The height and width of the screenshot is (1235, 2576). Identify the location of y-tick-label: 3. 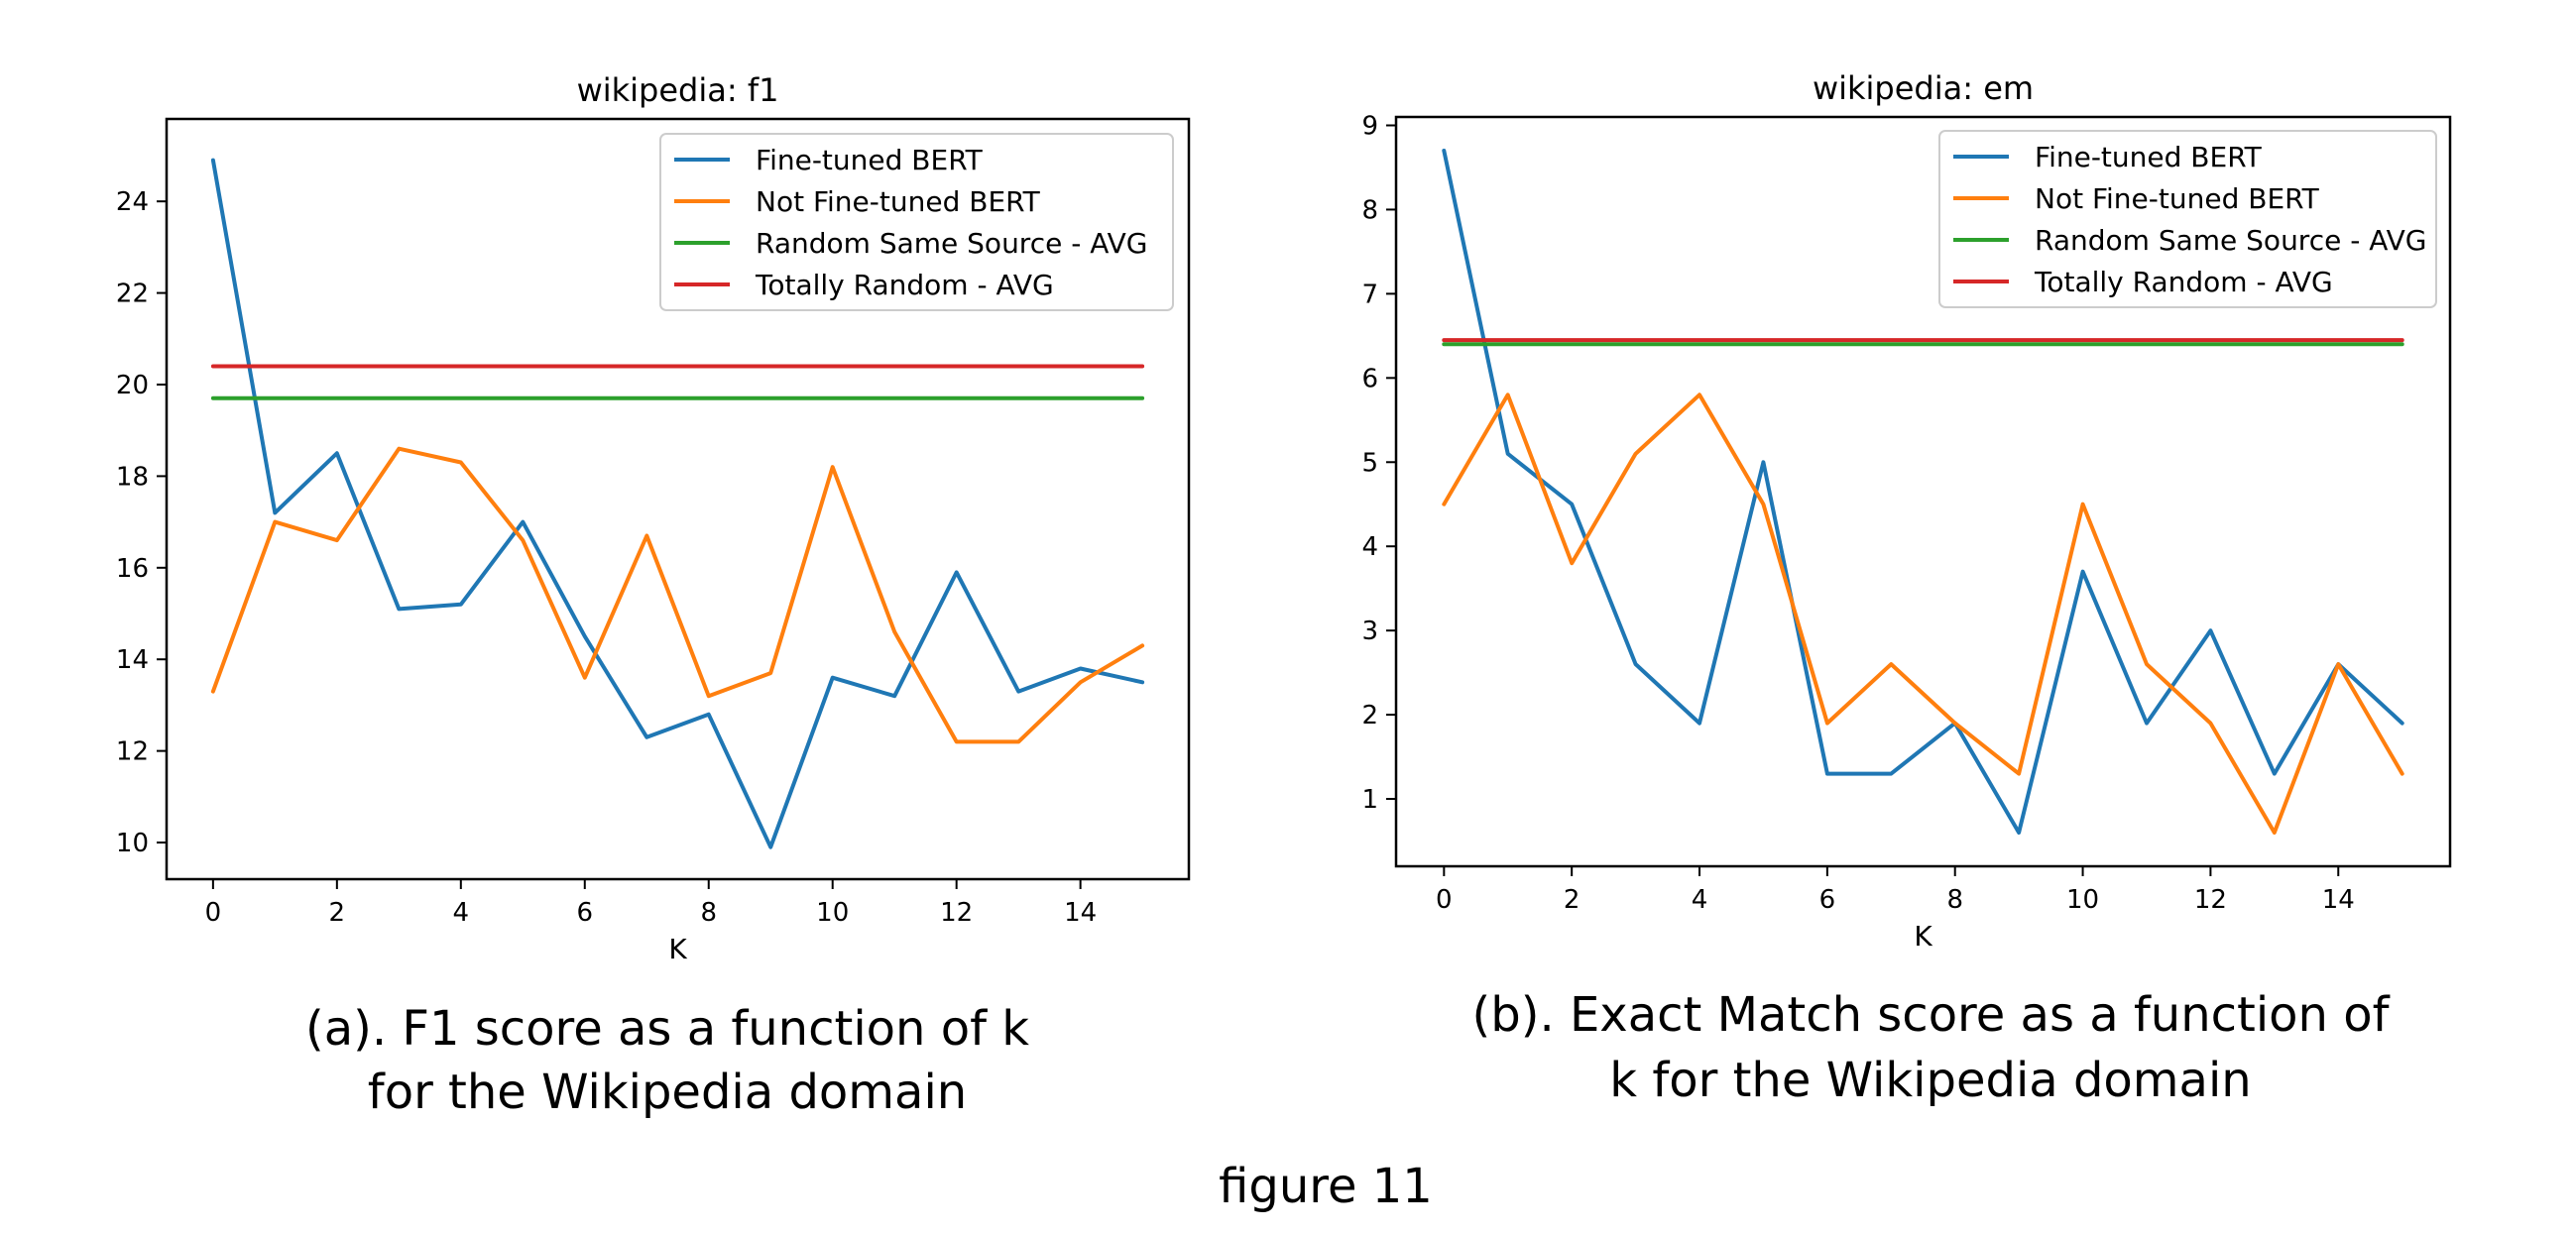
(1369, 631).